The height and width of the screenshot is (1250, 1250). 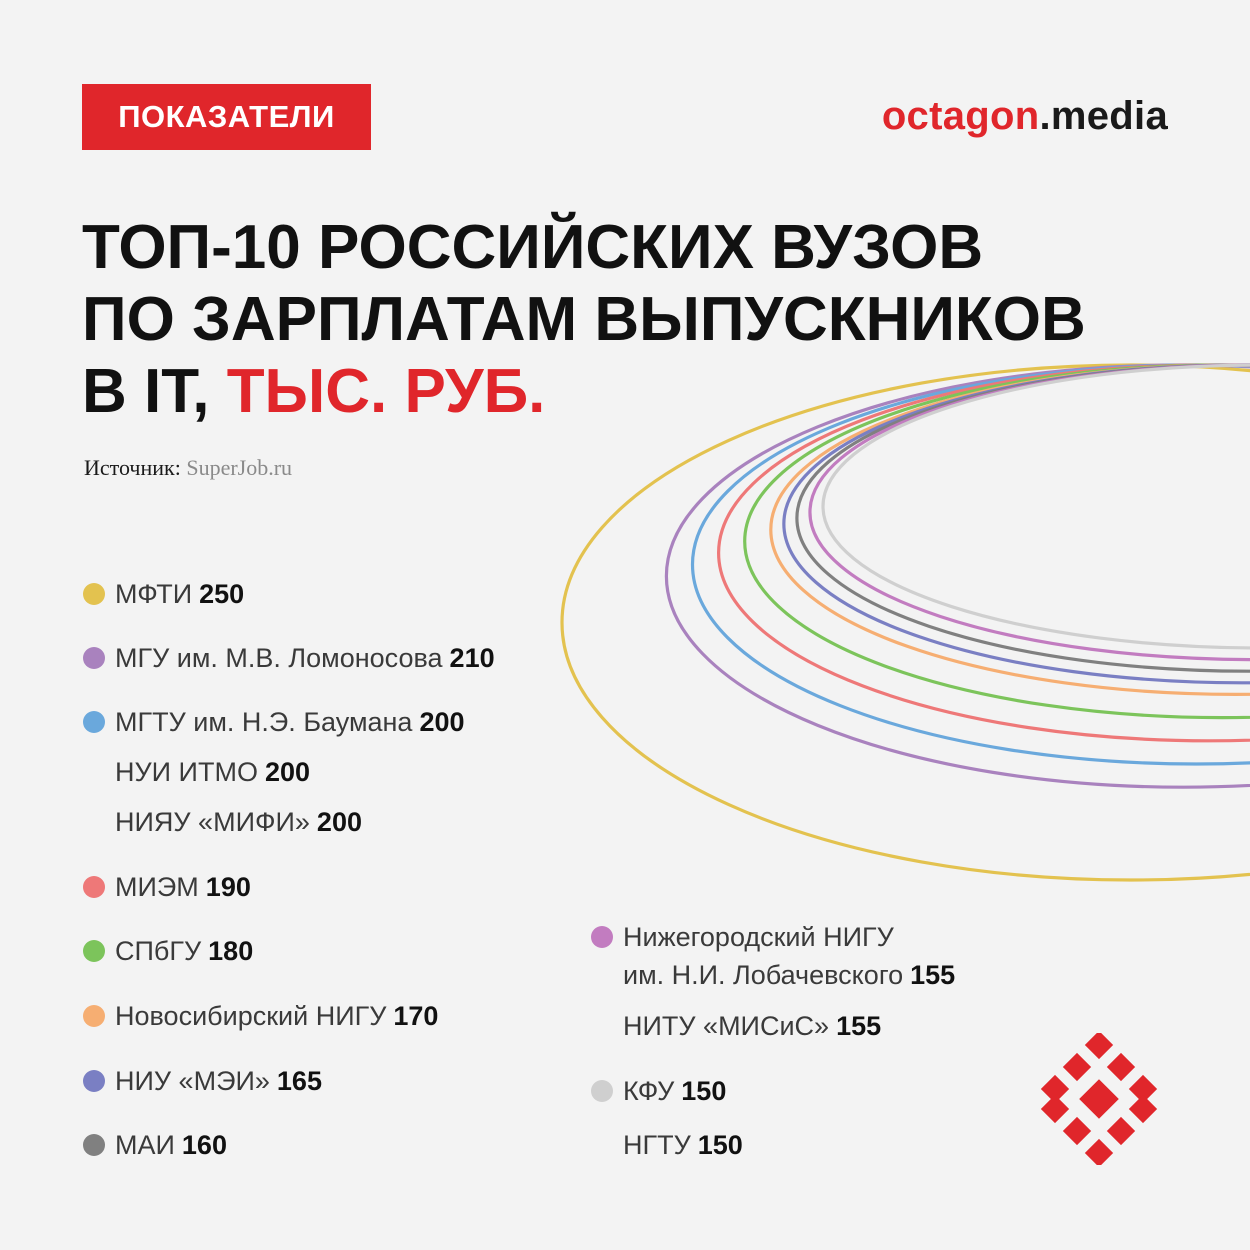 What do you see at coordinates (1103, 116) in the screenshot?
I see `brand-tld: .media` at bounding box center [1103, 116].